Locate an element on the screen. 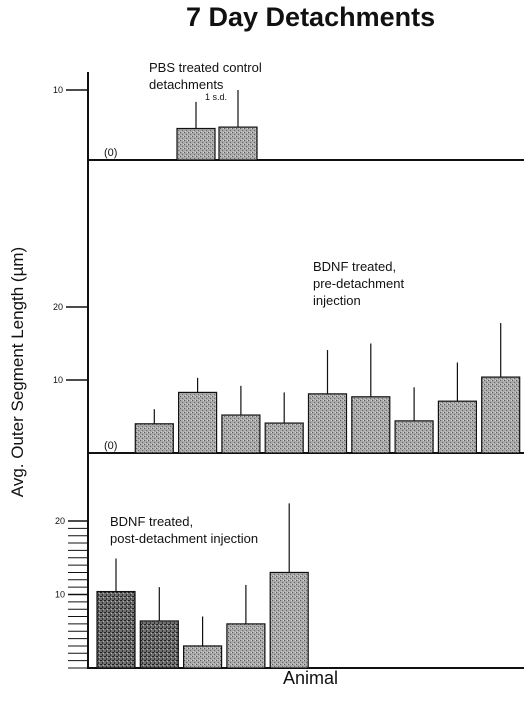 This screenshot has height=711, width=526. panel-annotation: detachments is located at coordinates (186, 84).